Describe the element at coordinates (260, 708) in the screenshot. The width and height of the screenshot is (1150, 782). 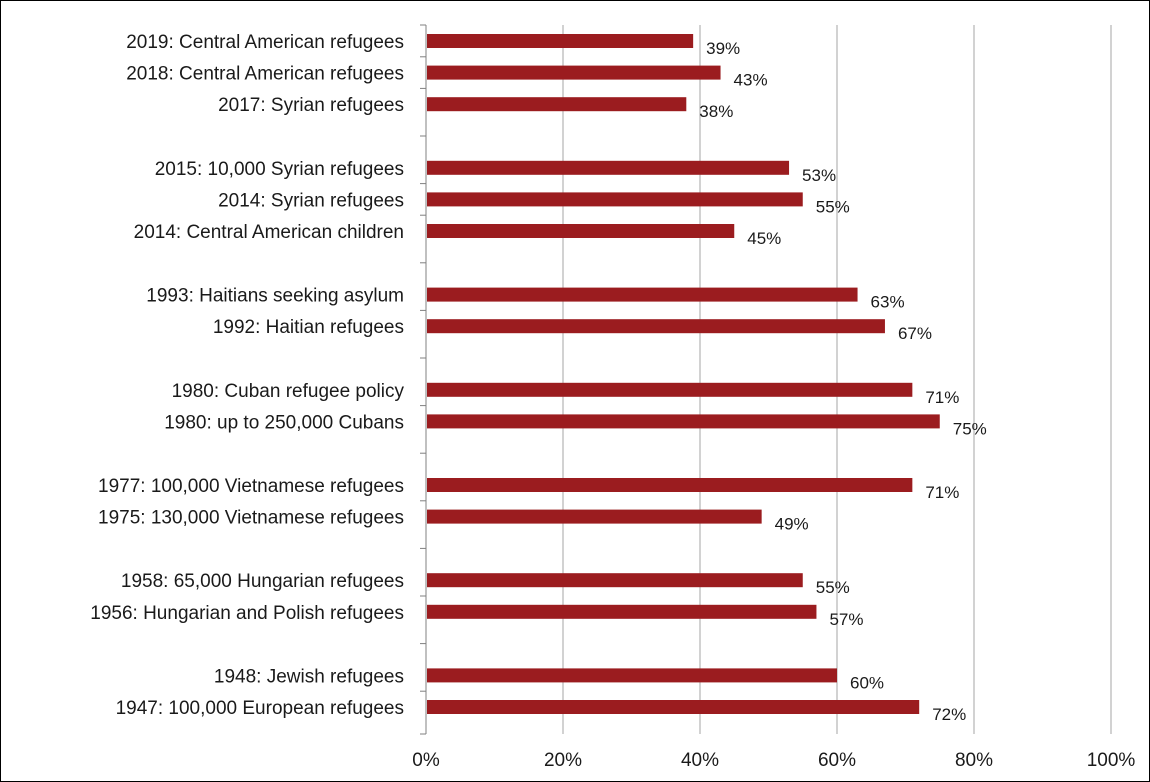
I see `category-label: 1947: 100,000 European refugees` at that location.